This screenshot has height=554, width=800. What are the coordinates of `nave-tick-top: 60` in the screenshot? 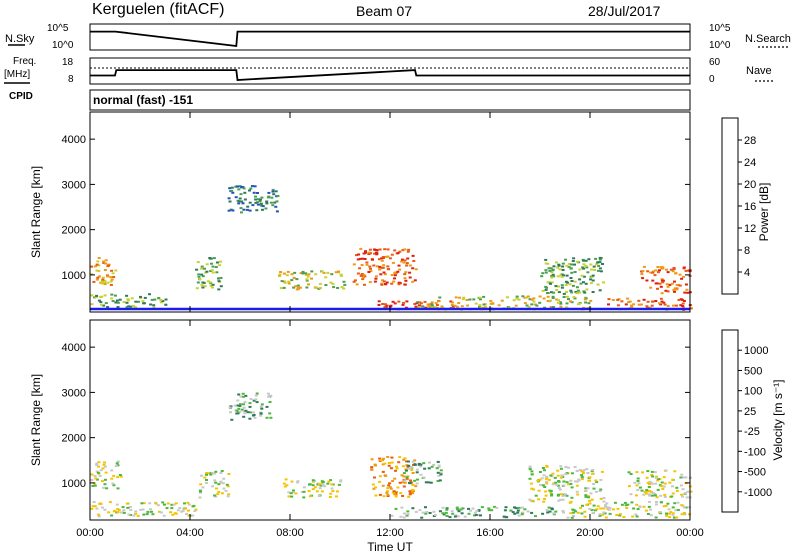 It's located at (715, 62).